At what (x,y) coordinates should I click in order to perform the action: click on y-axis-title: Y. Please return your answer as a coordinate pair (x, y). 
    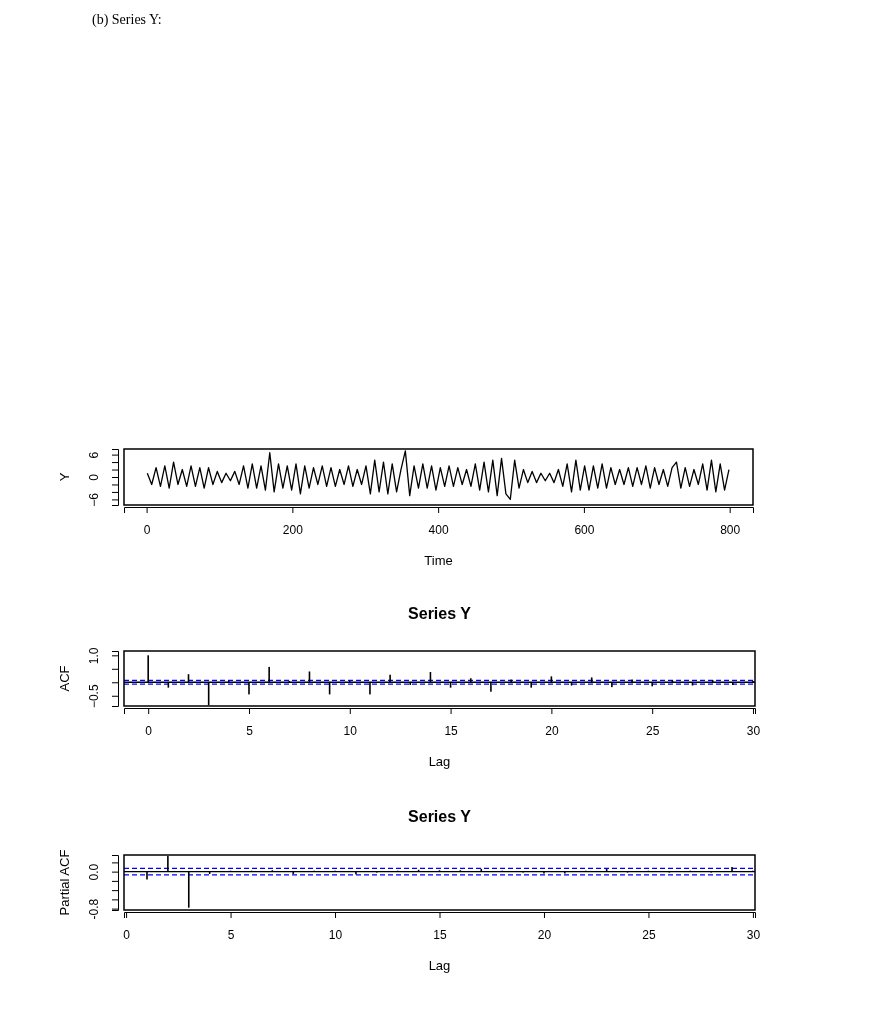
    Looking at the image, I should click on (64, 477).